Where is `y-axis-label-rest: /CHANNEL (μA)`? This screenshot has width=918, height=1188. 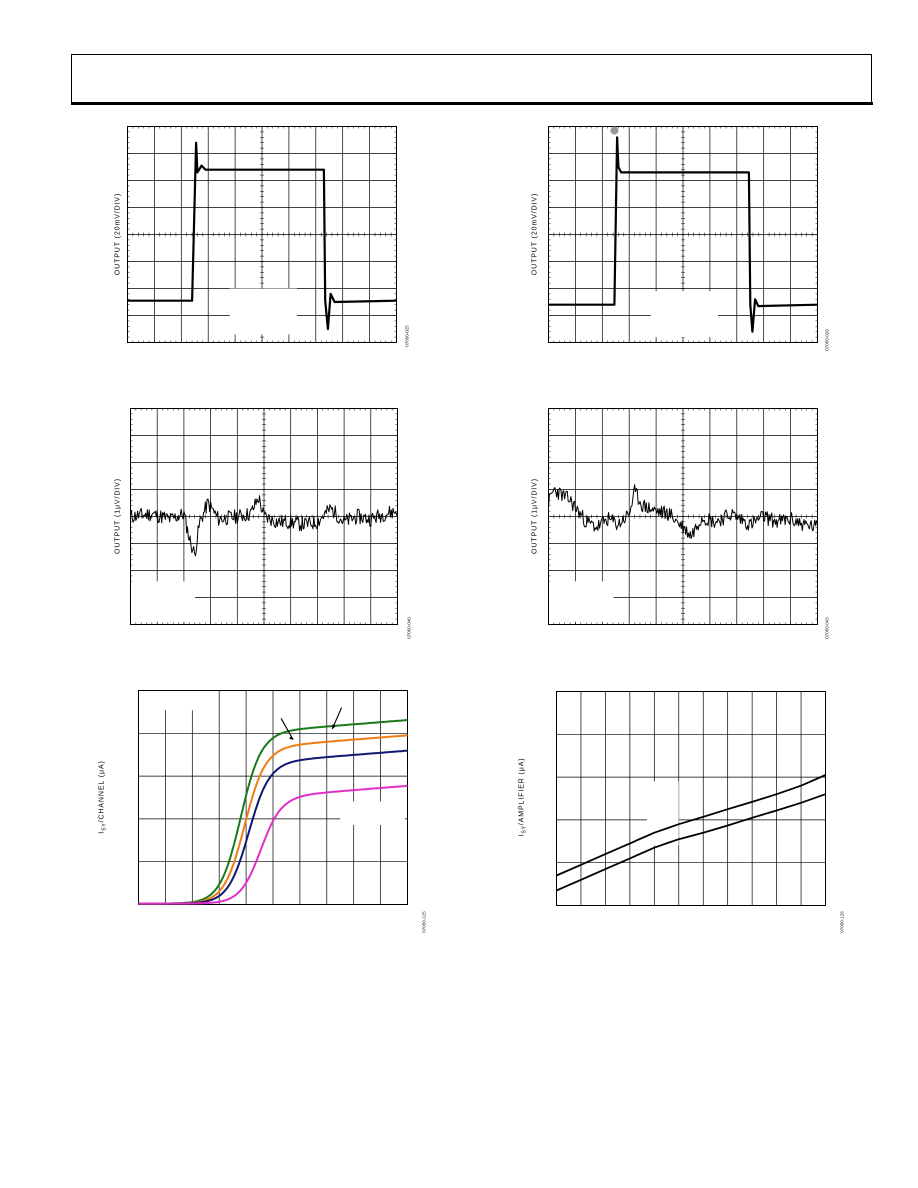
y-axis-label-rest: /CHANNEL (μA) is located at coordinates (102, 791).